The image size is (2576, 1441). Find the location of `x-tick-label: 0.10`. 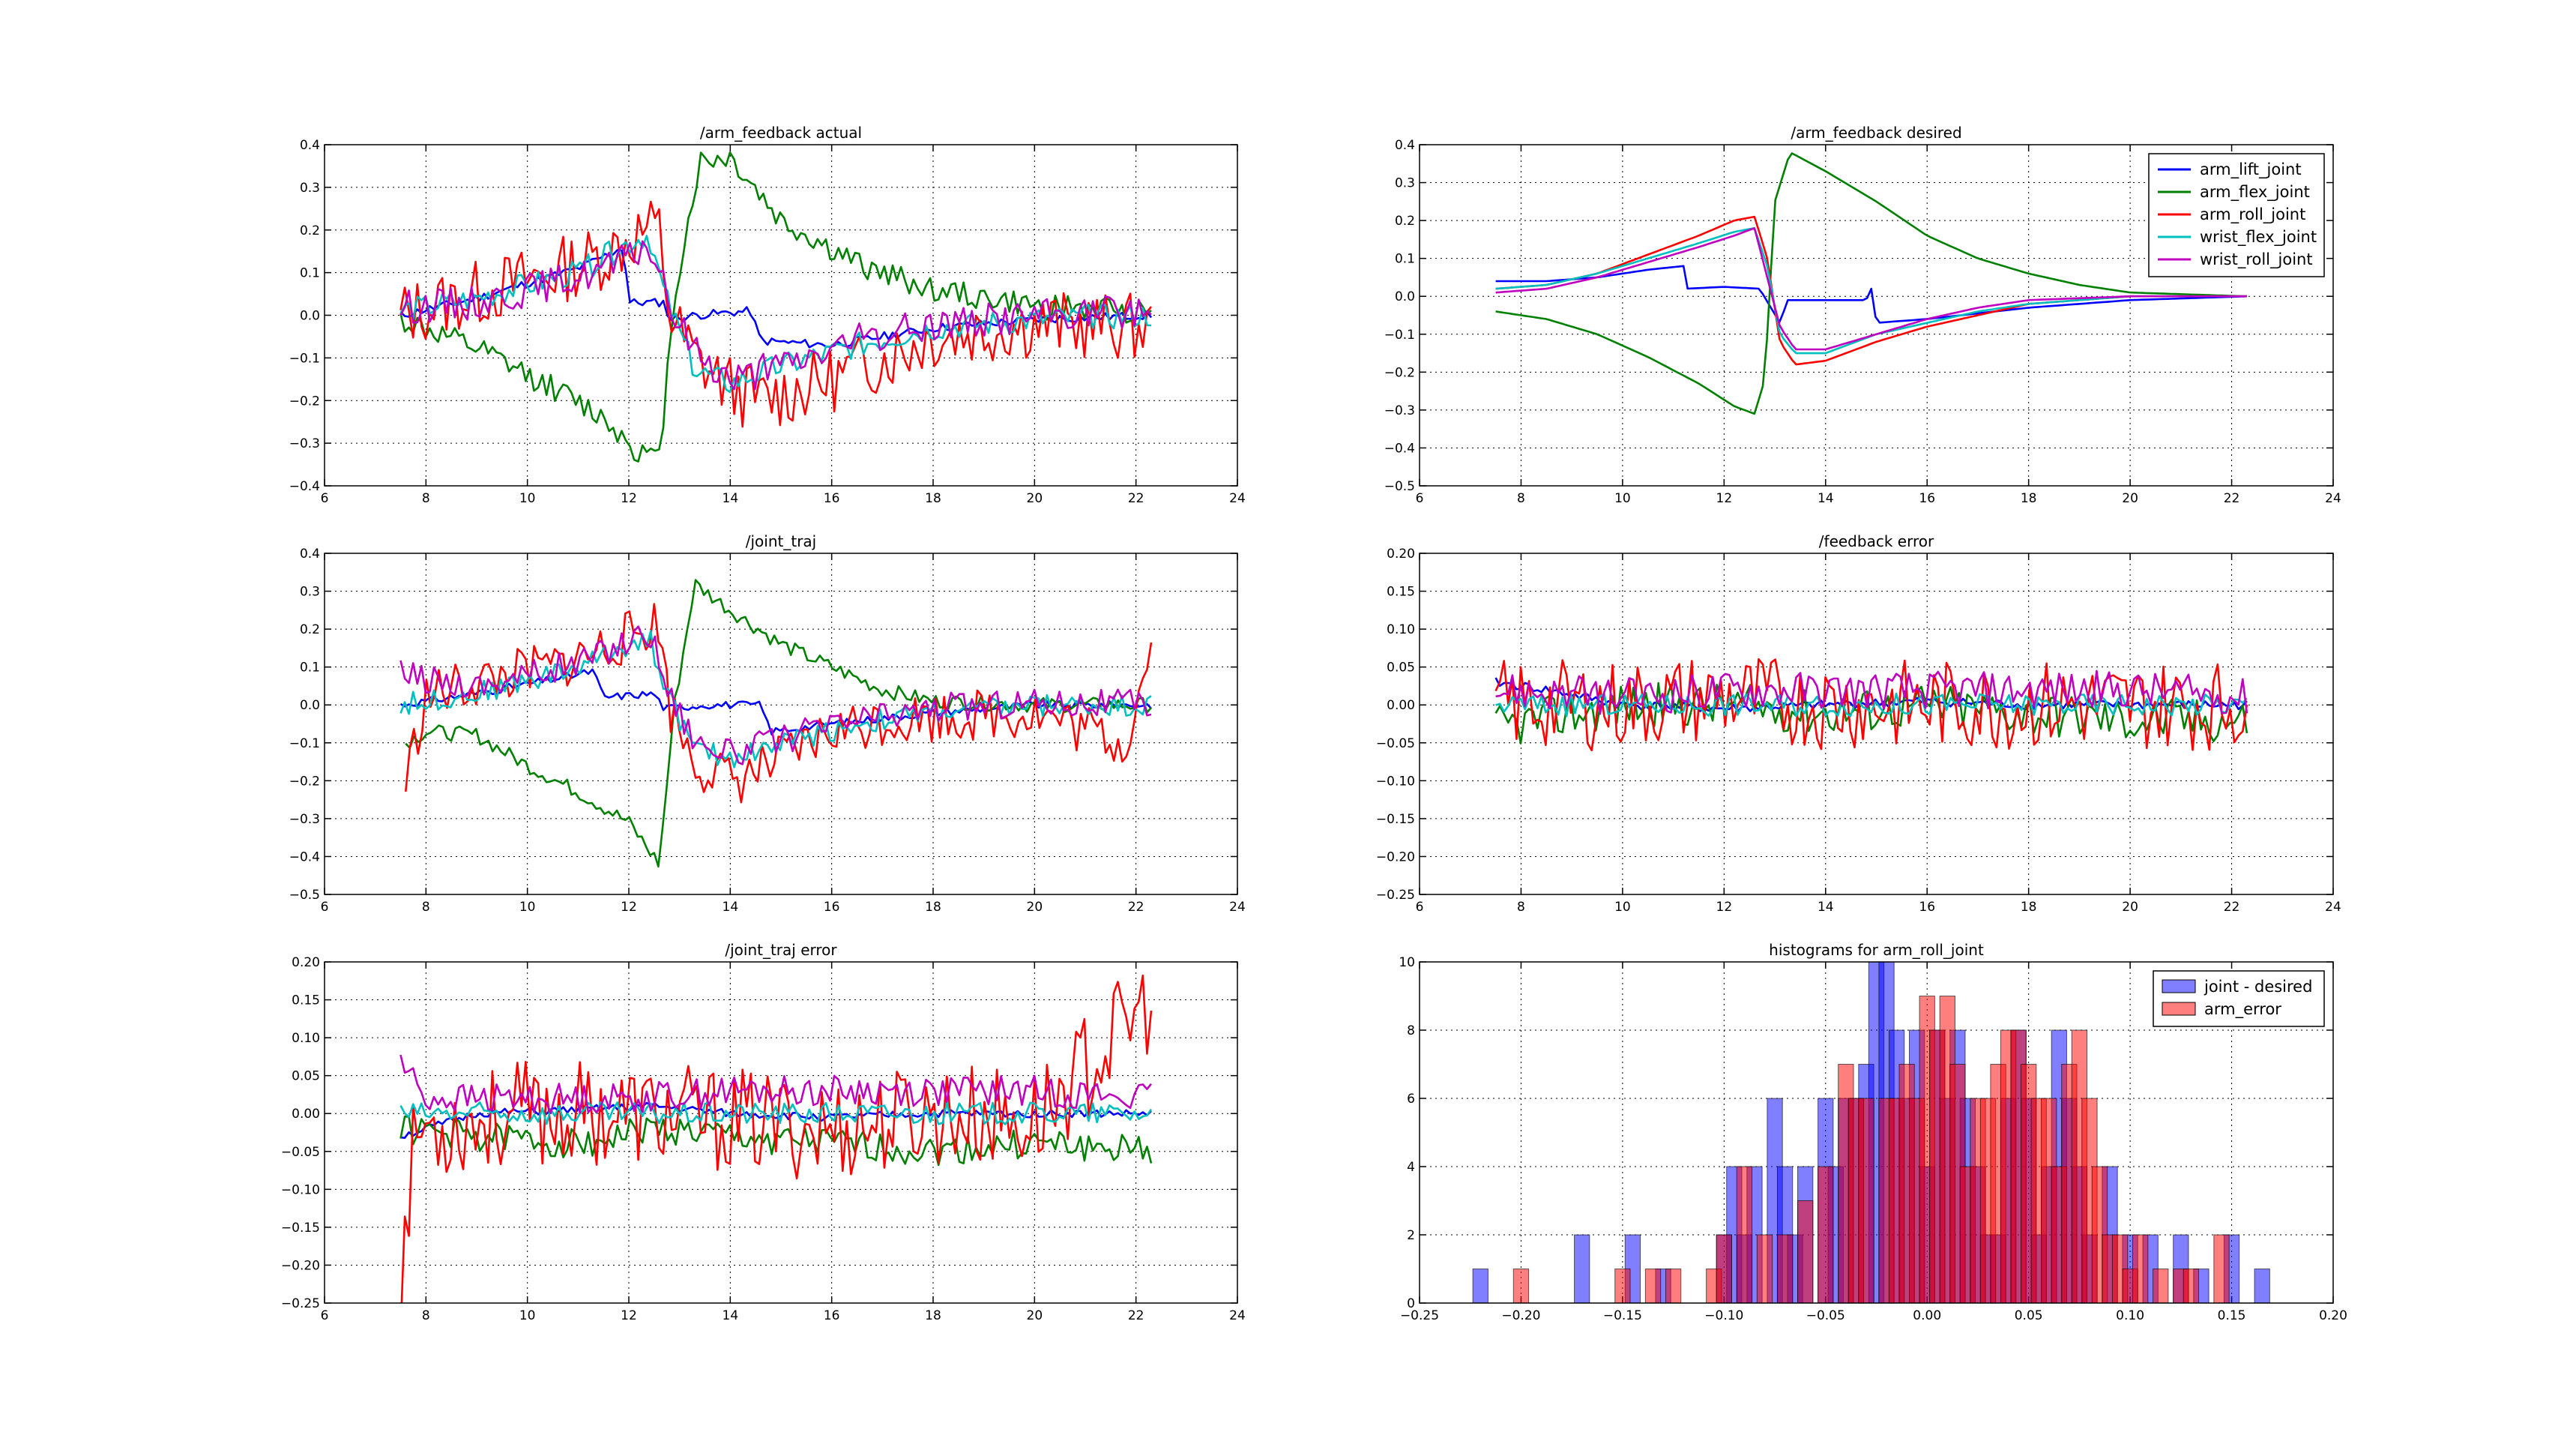

x-tick-label: 0.10 is located at coordinates (2130, 1315).